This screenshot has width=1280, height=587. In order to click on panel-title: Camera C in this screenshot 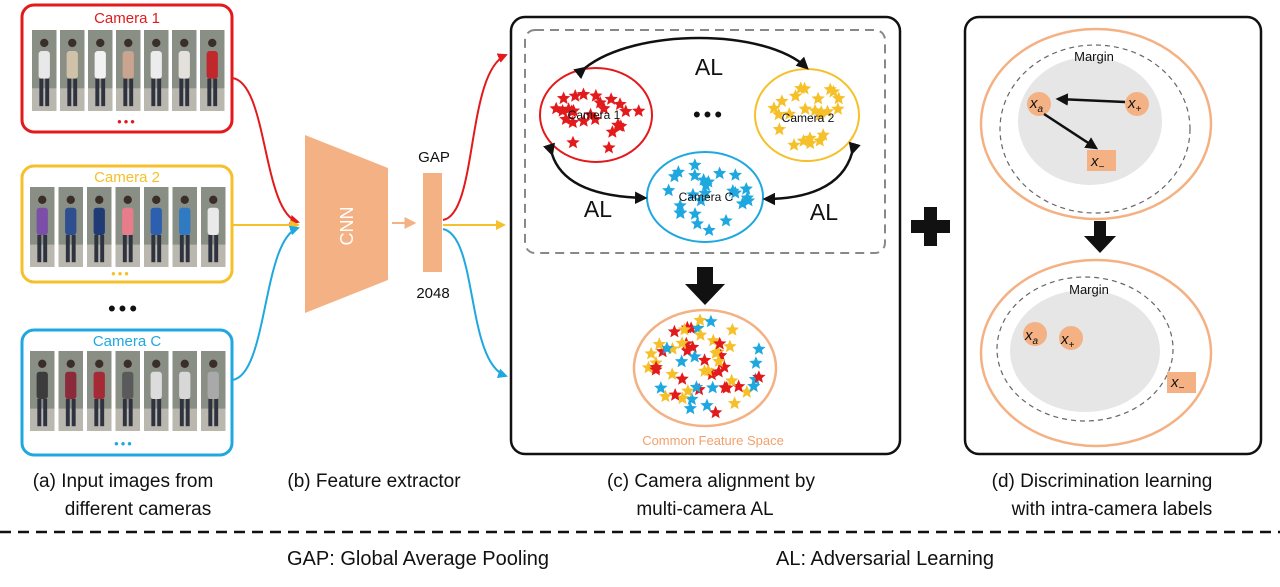, I will do `click(127, 341)`.